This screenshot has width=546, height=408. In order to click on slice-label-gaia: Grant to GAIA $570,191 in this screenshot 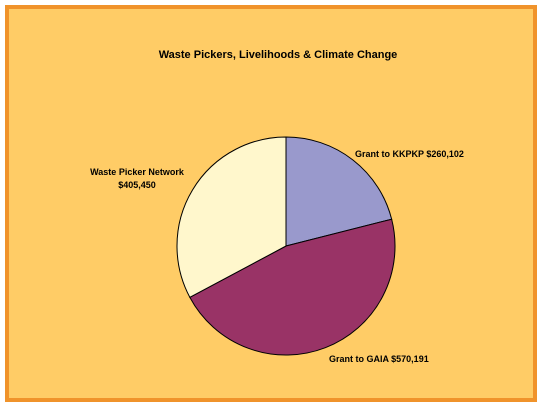, I will do `click(379, 359)`.